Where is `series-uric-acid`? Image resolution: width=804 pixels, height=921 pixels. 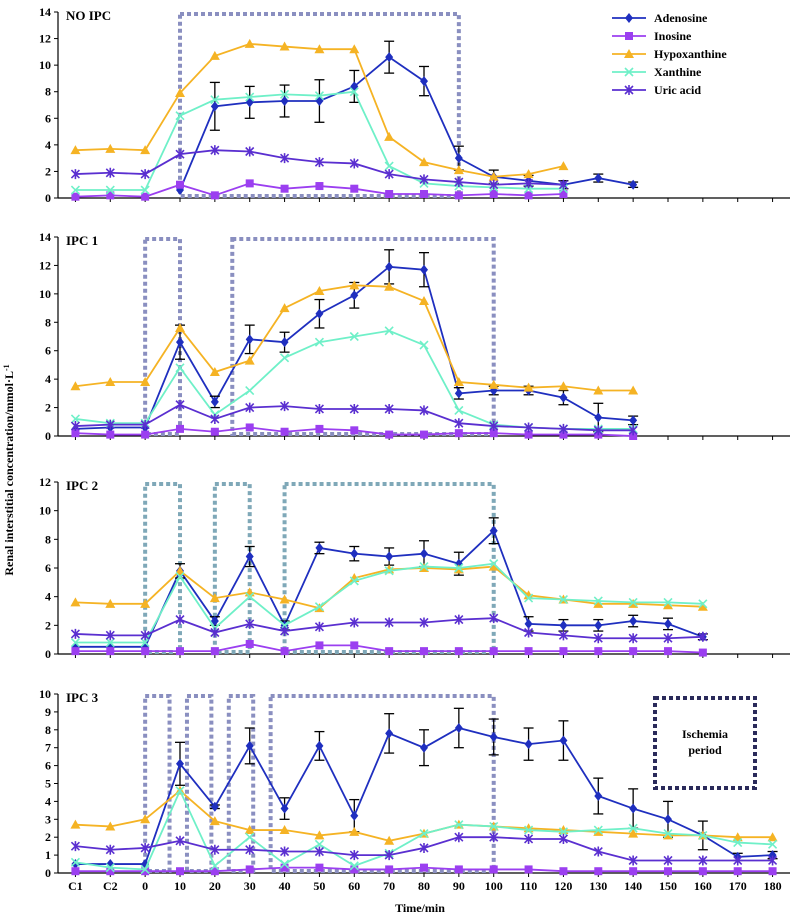 series-uric-acid is located at coordinates (424, 849).